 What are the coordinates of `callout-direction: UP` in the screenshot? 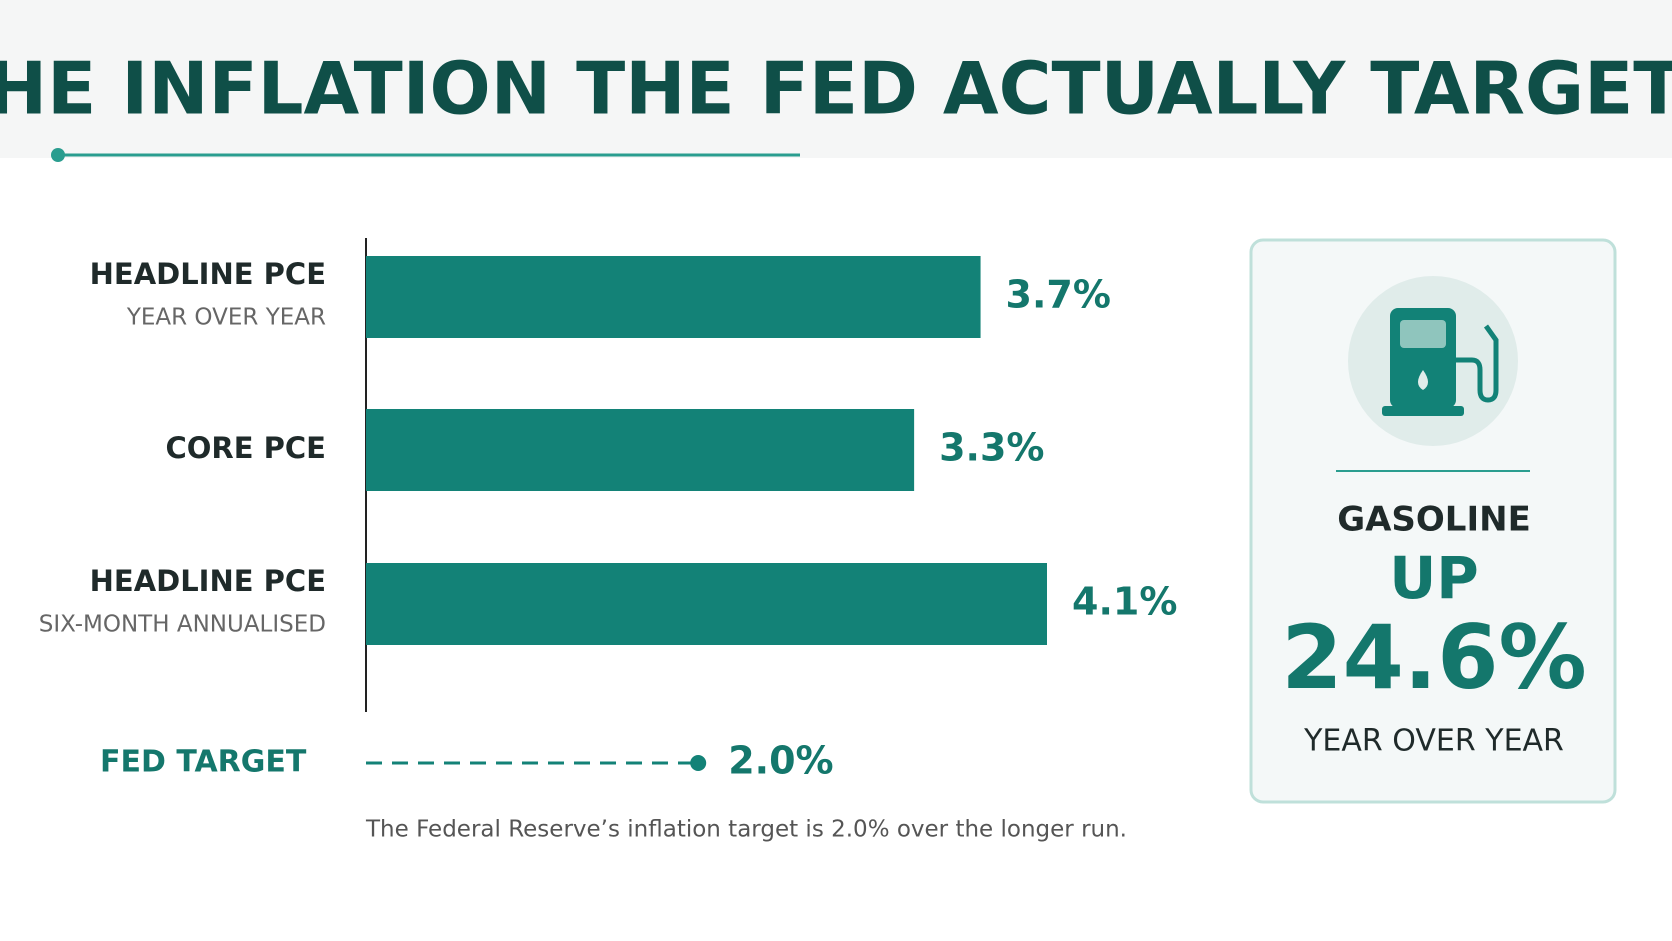 It's located at (1434, 578).